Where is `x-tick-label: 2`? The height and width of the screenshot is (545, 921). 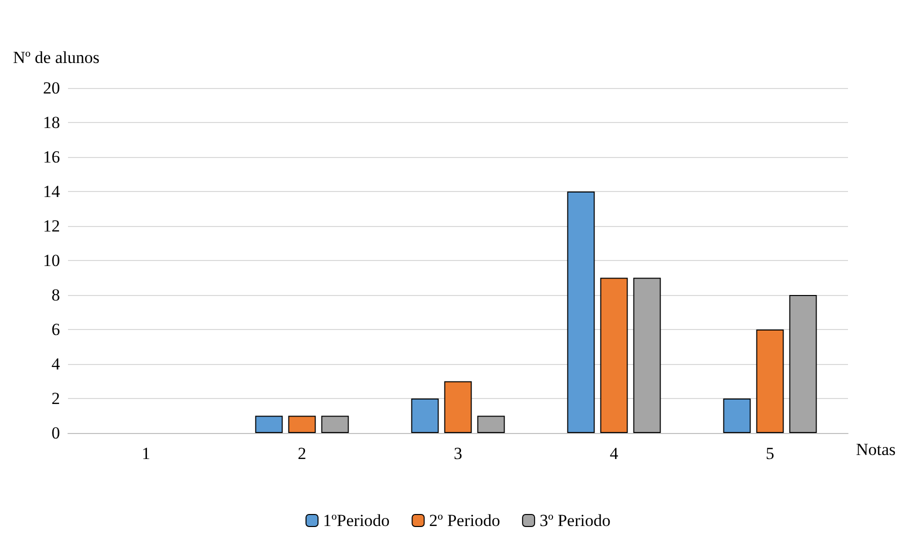
x-tick-label: 2 is located at coordinates (302, 453).